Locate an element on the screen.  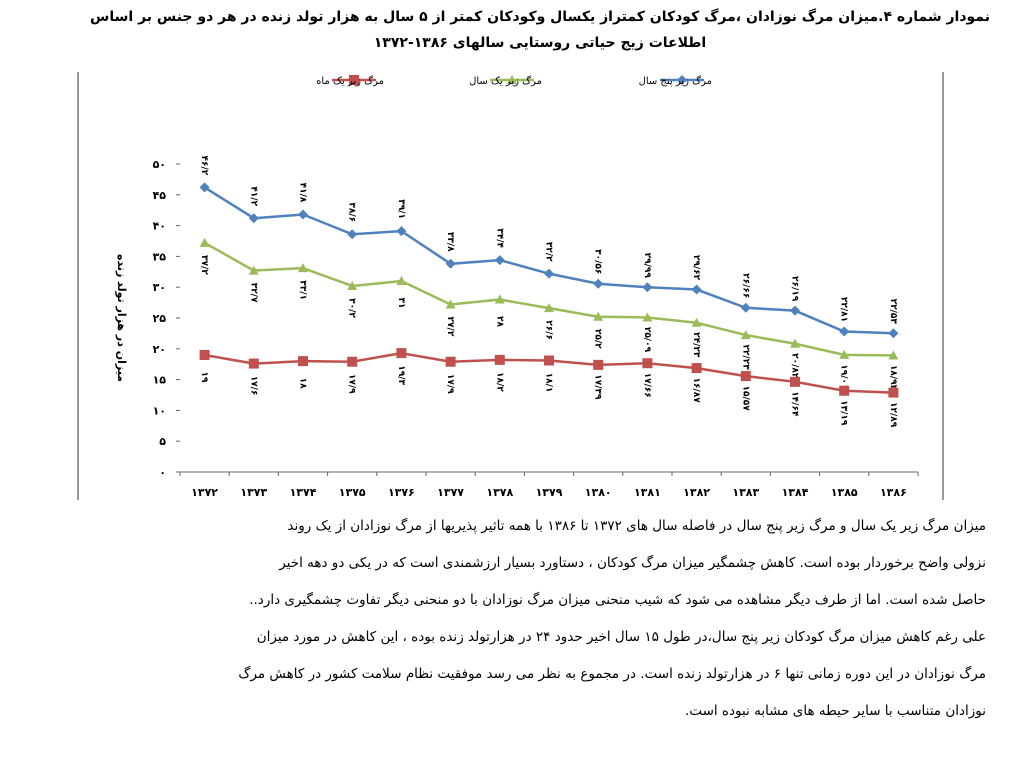
x-tick-label: ۱۳۸۱ is located at coordinates (647, 492).